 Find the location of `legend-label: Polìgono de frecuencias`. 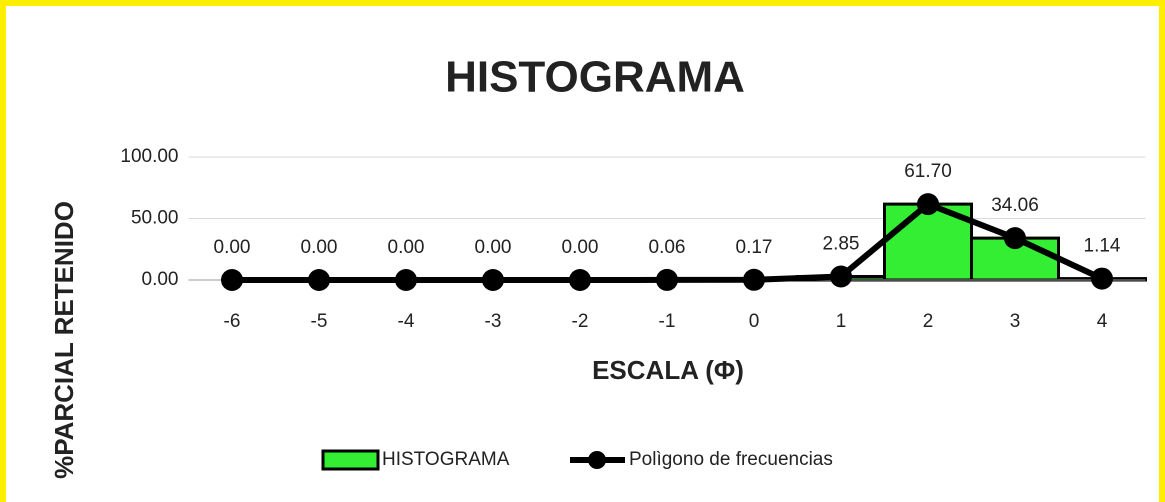

legend-label: Polìgono de frecuencias is located at coordinates (731, 459).